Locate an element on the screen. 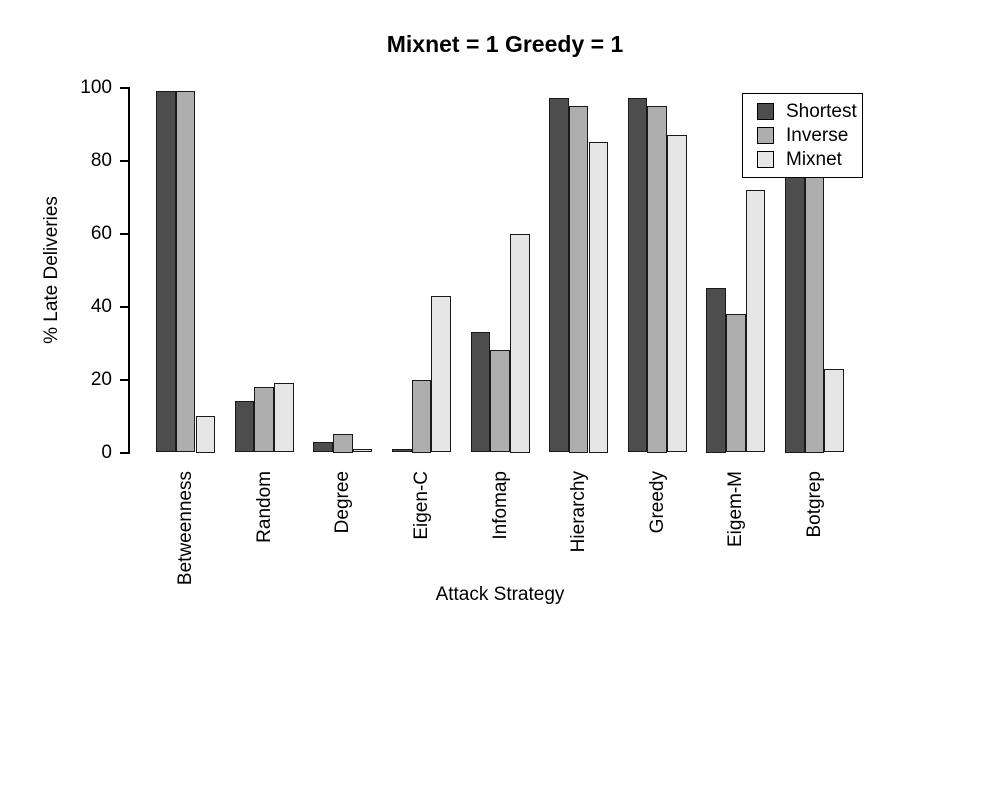 This screenshot has height=800, width=1000. x-category-label-text: Eigem-M is located at coordinates (736, 509).